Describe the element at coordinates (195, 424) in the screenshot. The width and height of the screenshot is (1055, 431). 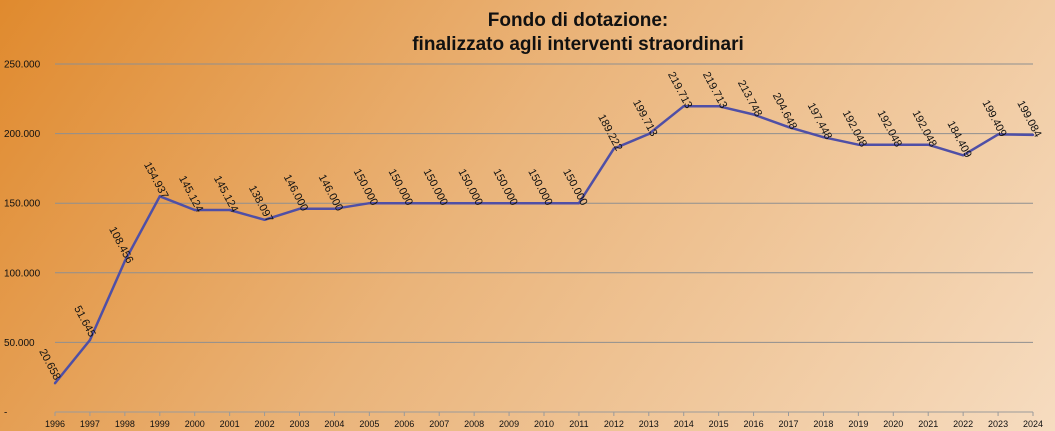
I see `x-tick-label: 2000` at that location.